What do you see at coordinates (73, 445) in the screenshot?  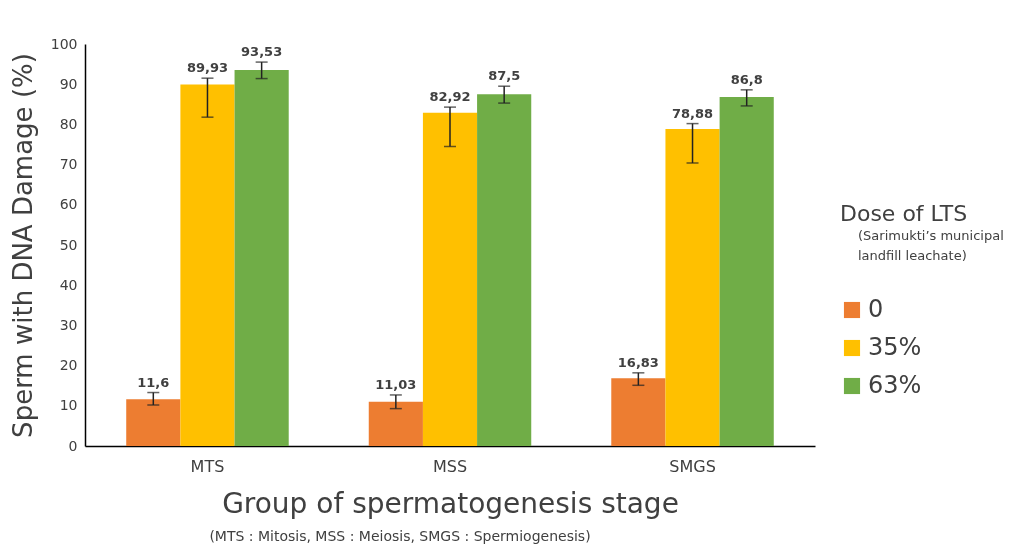 I see `y-tick-label: 0` at bounding box center [73, 445].